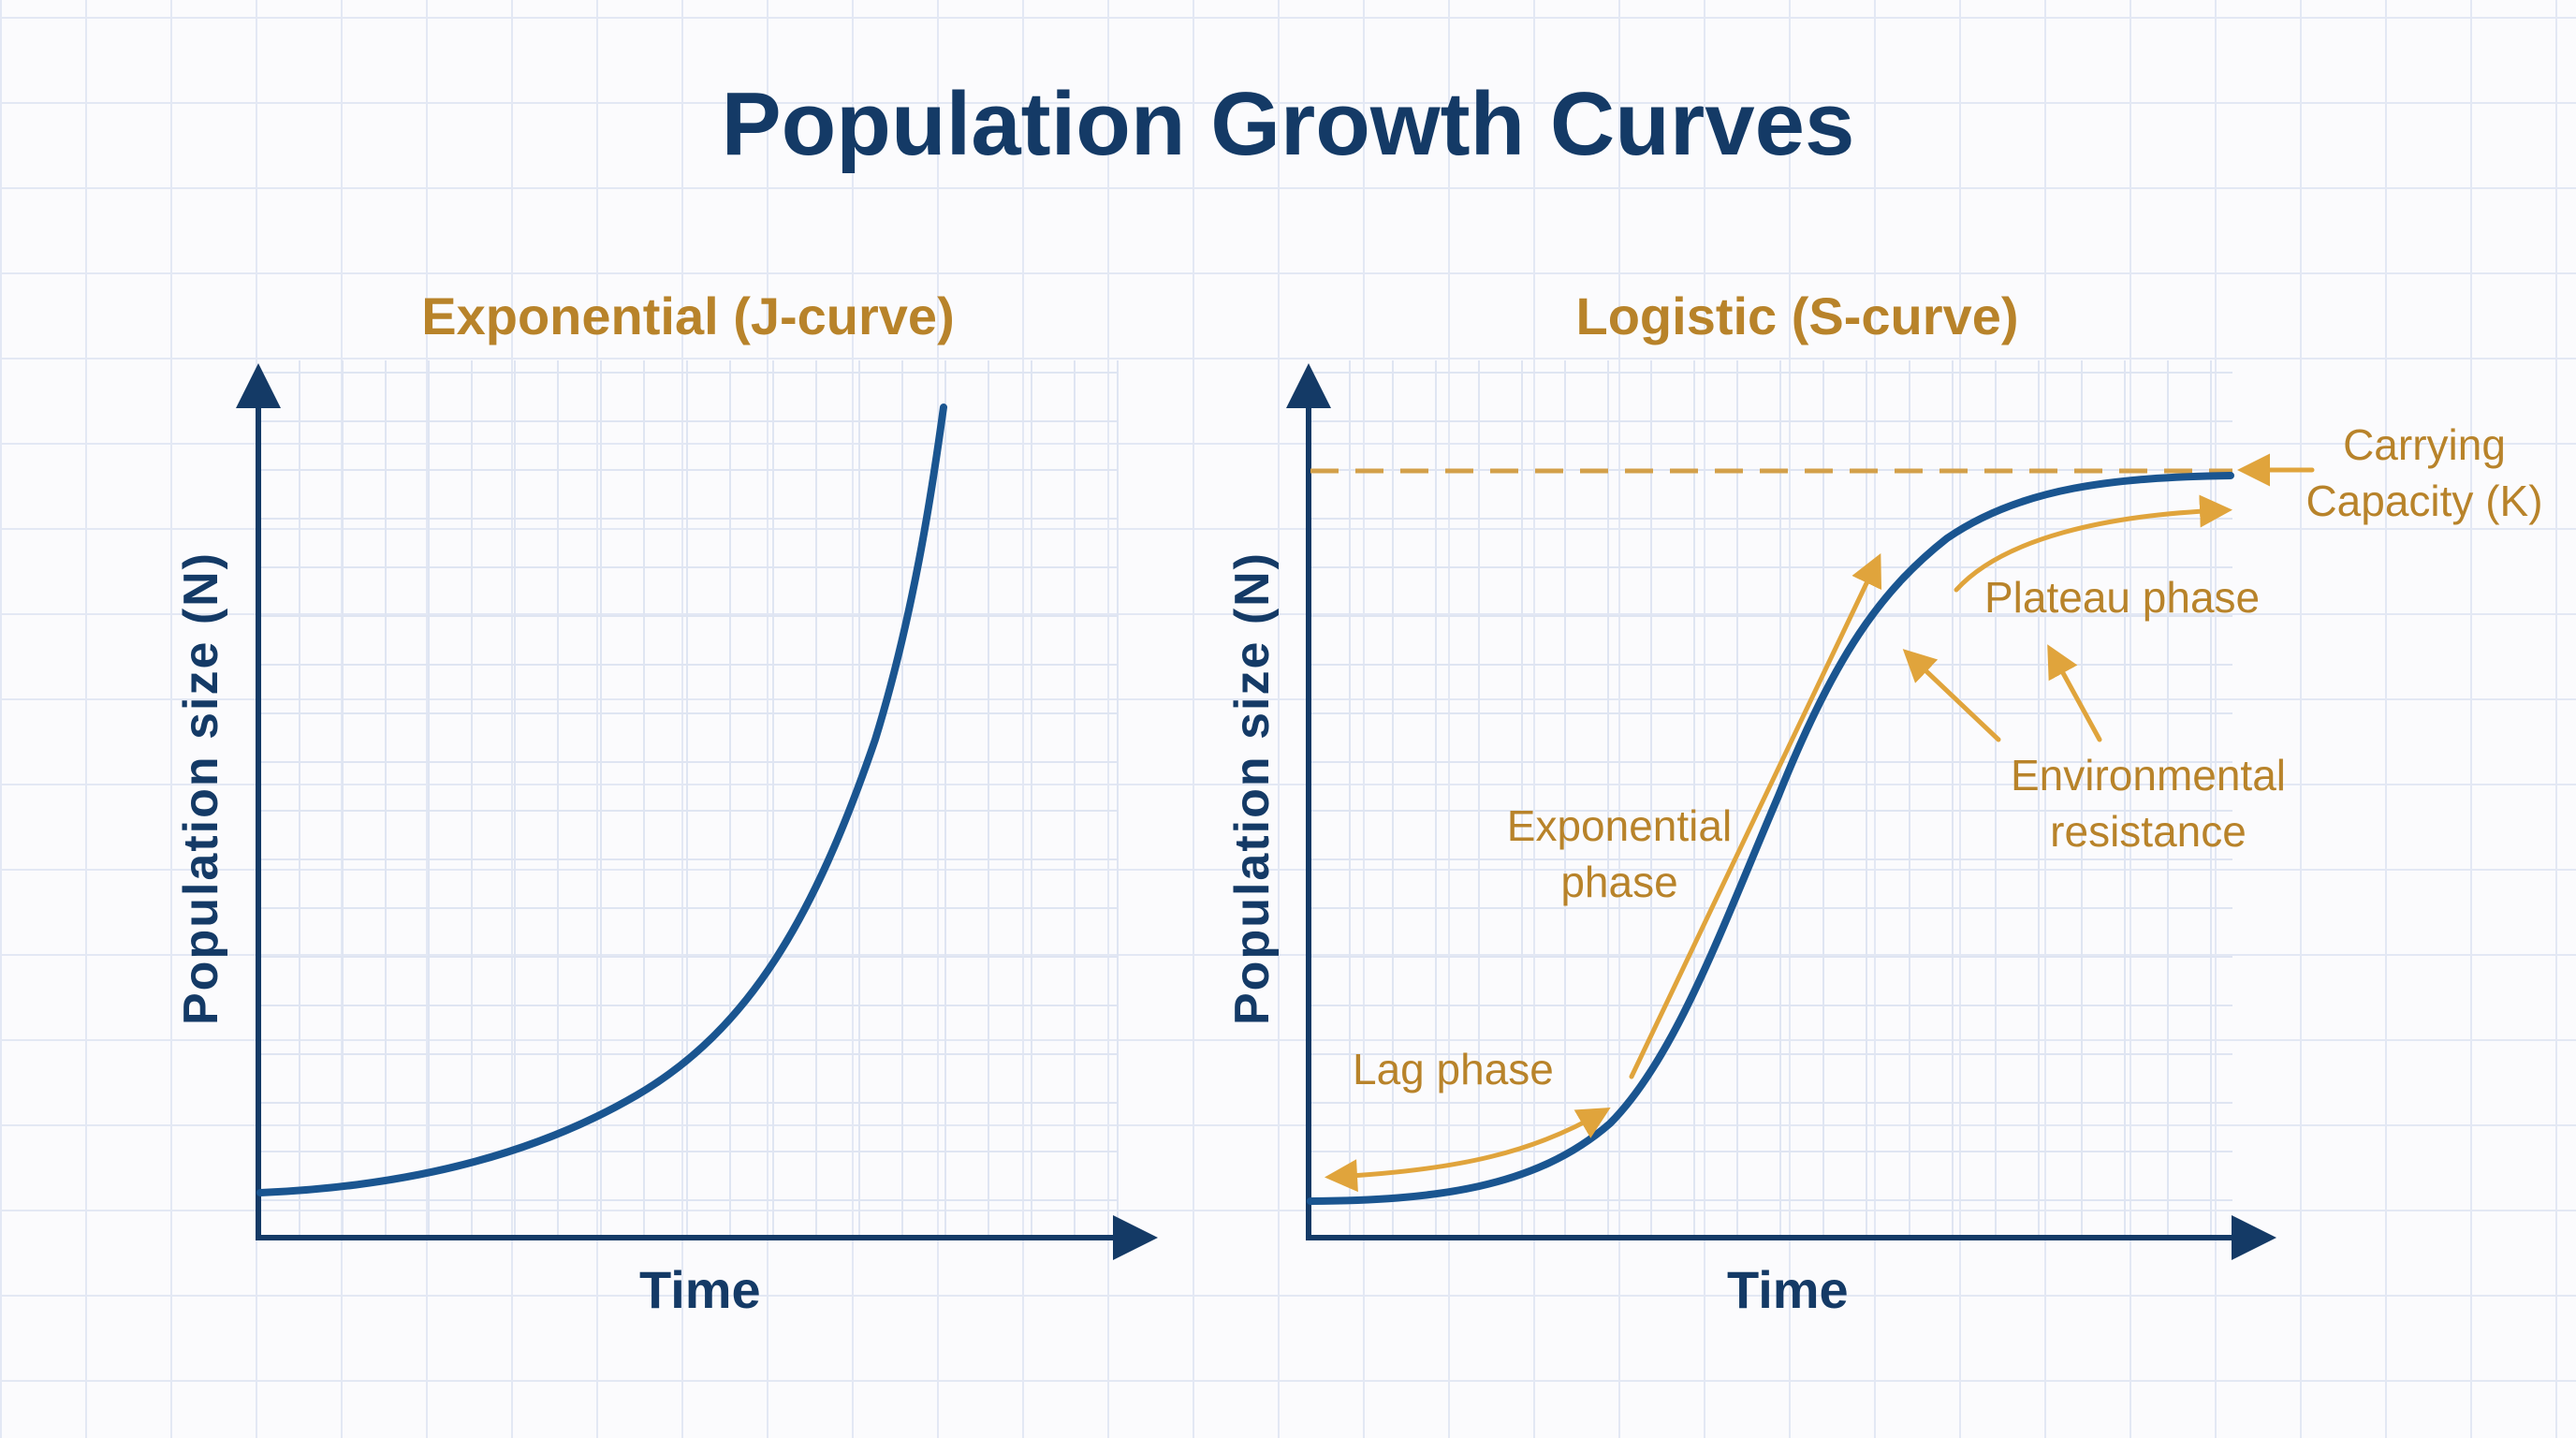 This screenshot has height=1438, width=2576. I want to click on logistic-chart-title: Logistic (S-curve), so click(1797, 315).